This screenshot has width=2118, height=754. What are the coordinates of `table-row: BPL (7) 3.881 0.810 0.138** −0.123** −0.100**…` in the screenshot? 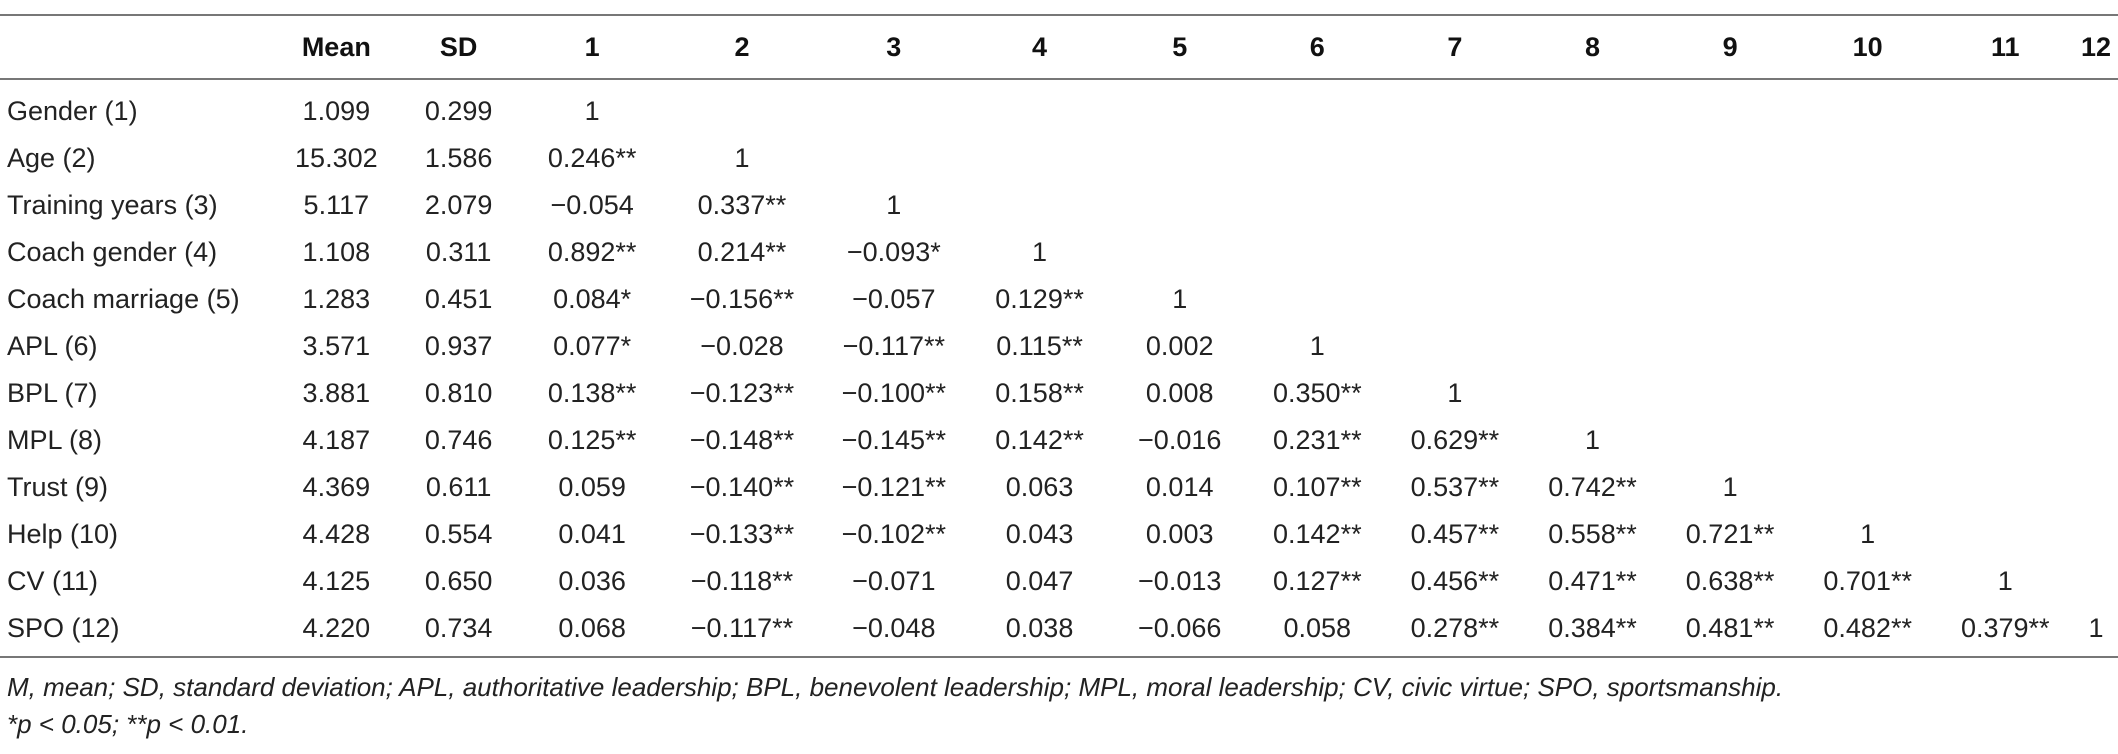 It's located at (1059, 393).